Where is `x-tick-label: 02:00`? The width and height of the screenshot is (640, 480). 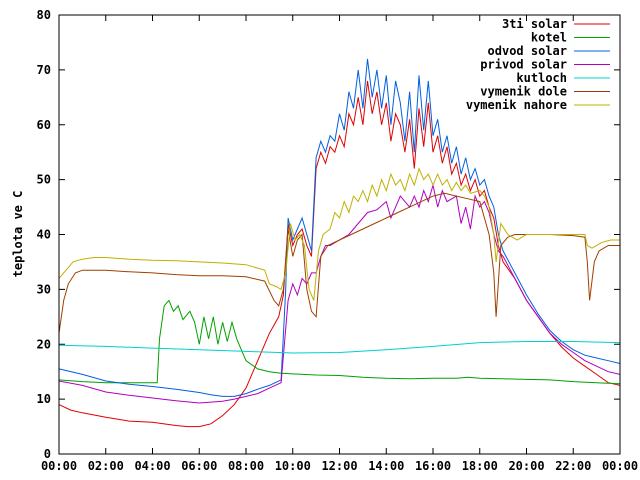 x-tick-label: 02:00 is located at coordinates (106, 466).